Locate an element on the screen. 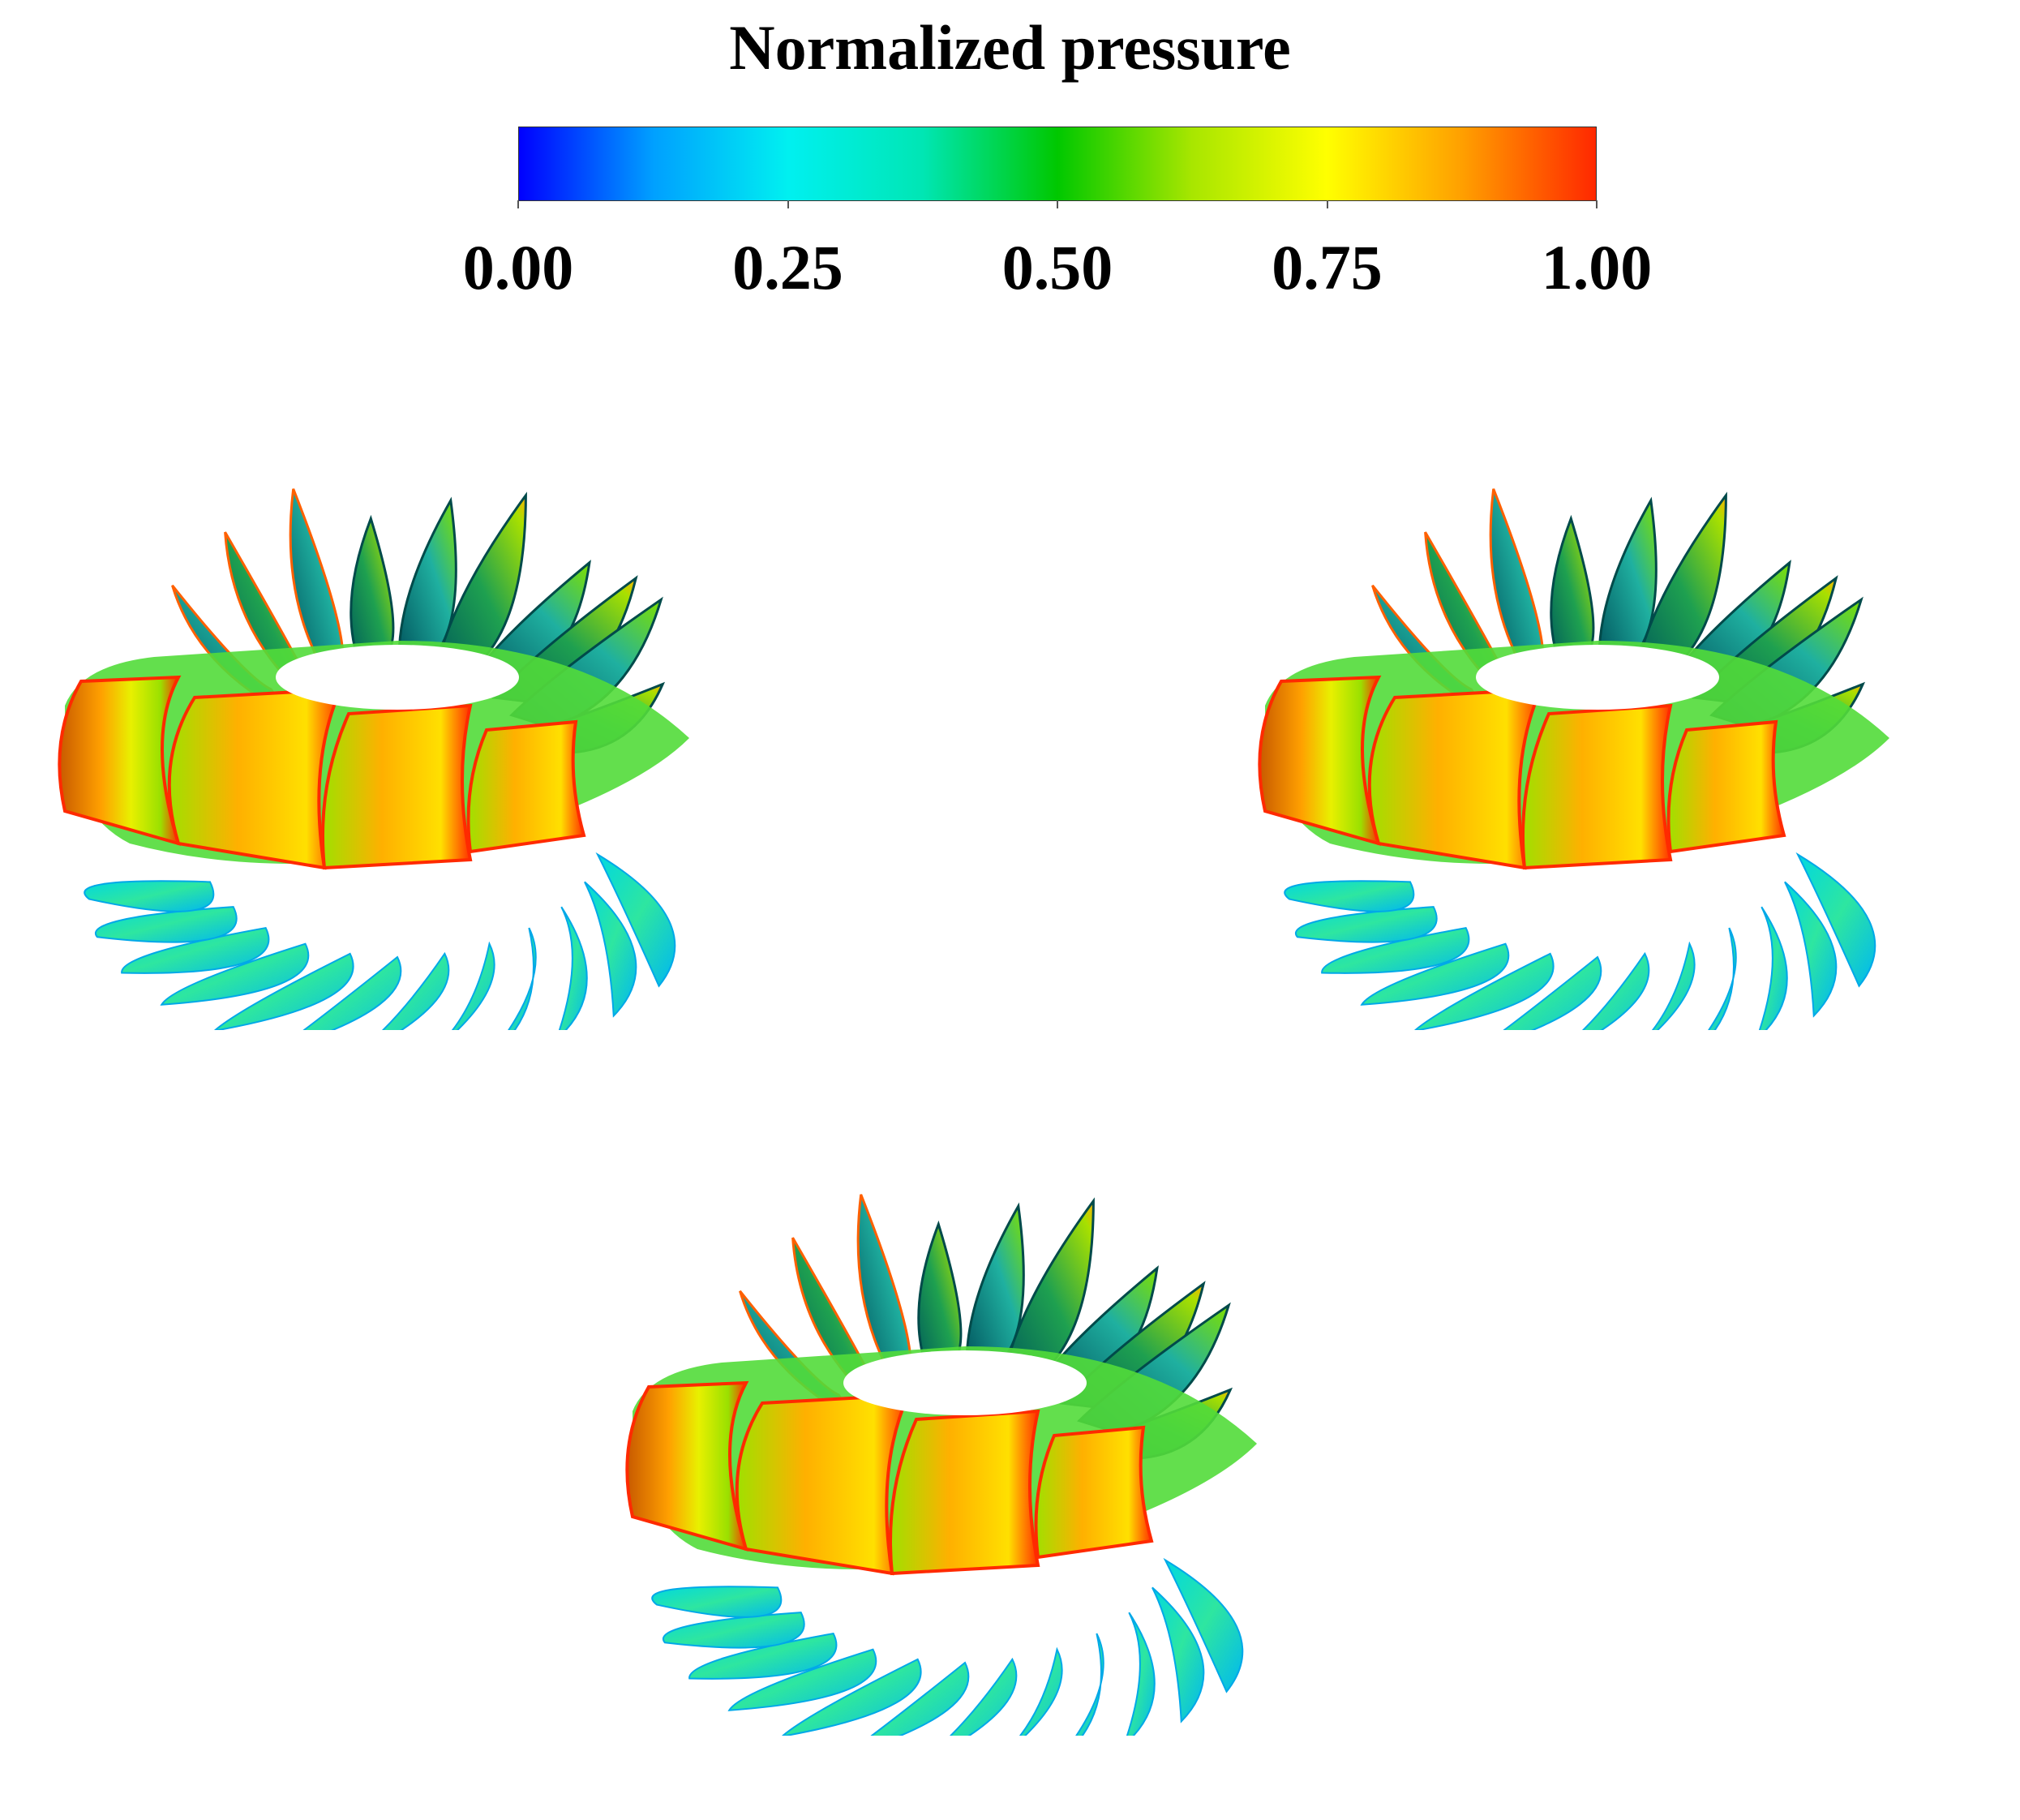  colorbar-tick-label: 1.00 is located at coordinates (1597, 267).